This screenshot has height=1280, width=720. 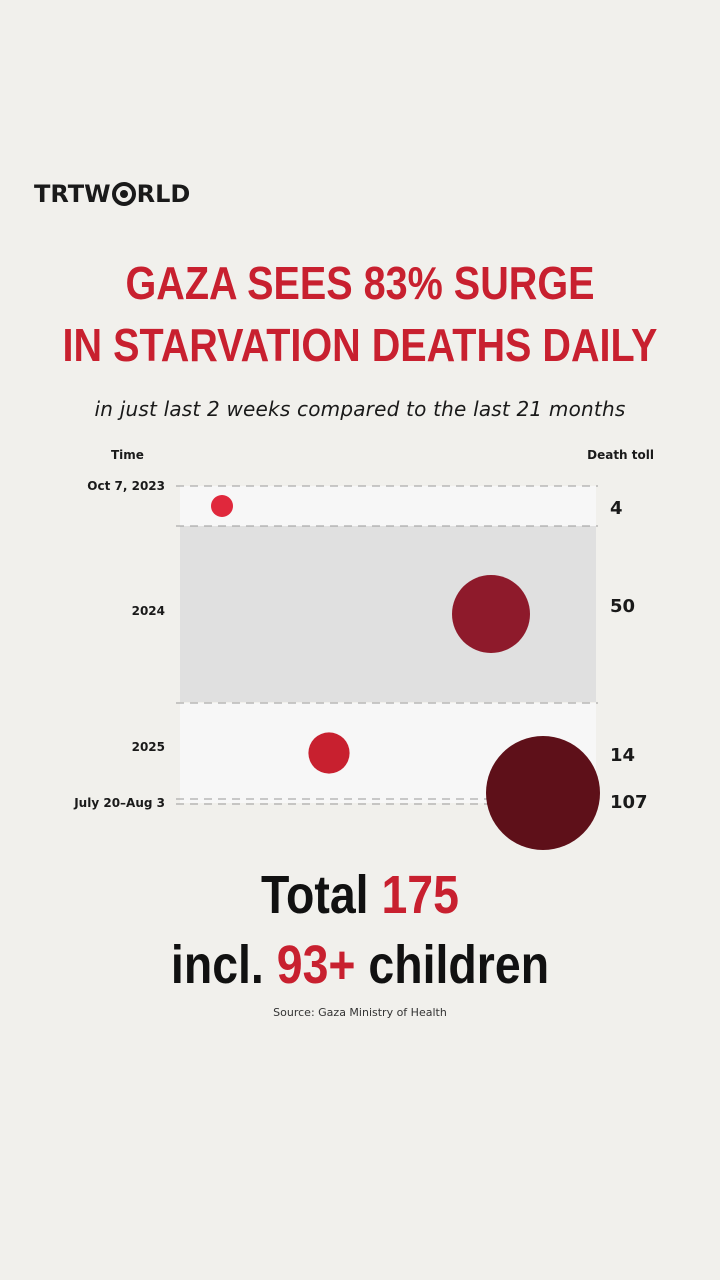 What do you see at coordinates (629, 802) in the screenshot?
I see `value-label-recent: 107` at bounding box center [629, 802].